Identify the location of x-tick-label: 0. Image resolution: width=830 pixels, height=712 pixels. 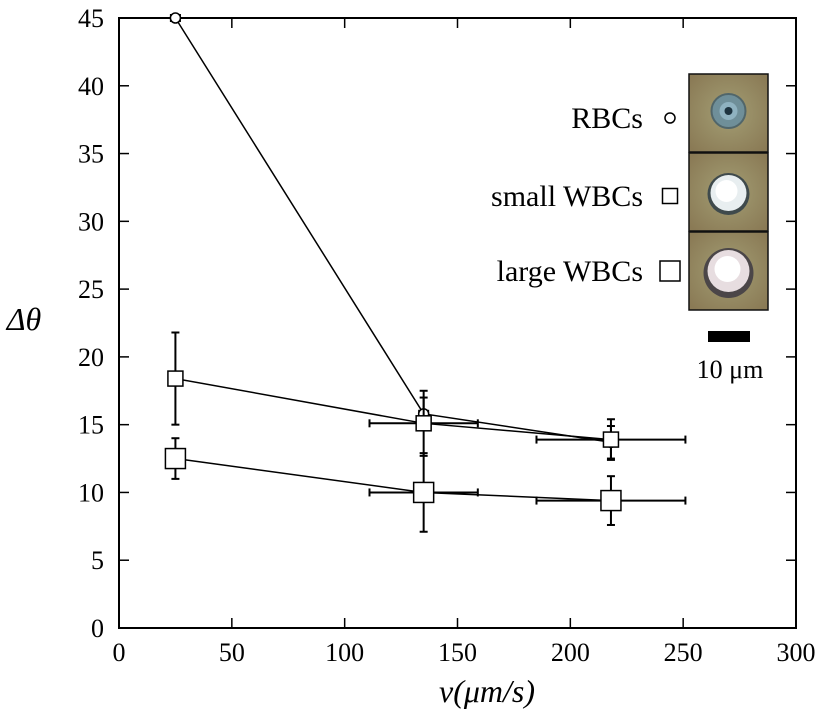
(119, 652).